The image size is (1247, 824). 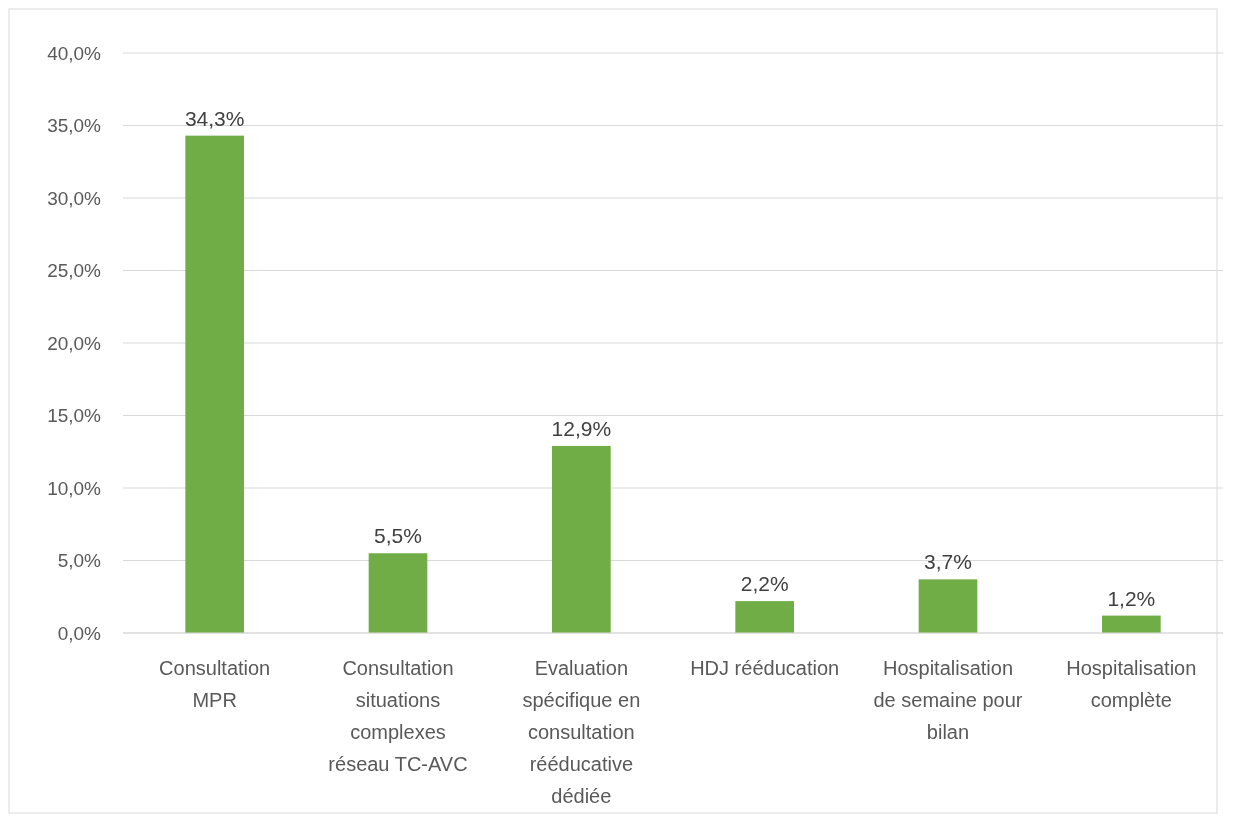 I want to click on x-tick-label: Consultation situations complexes réseau TC-AVC, so click(x=398, y=716).